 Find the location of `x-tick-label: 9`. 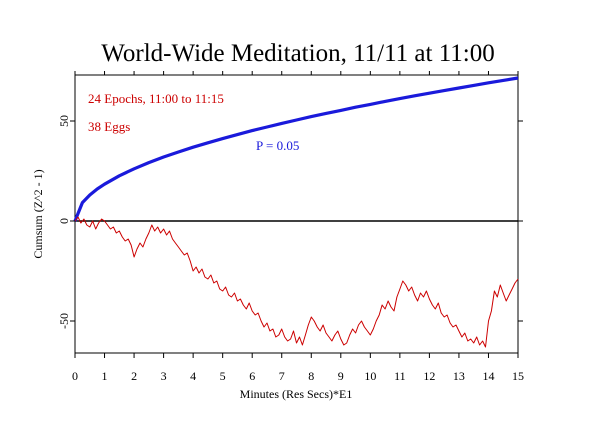

x-tick-label: 9 is located at coordinates (341, 376).